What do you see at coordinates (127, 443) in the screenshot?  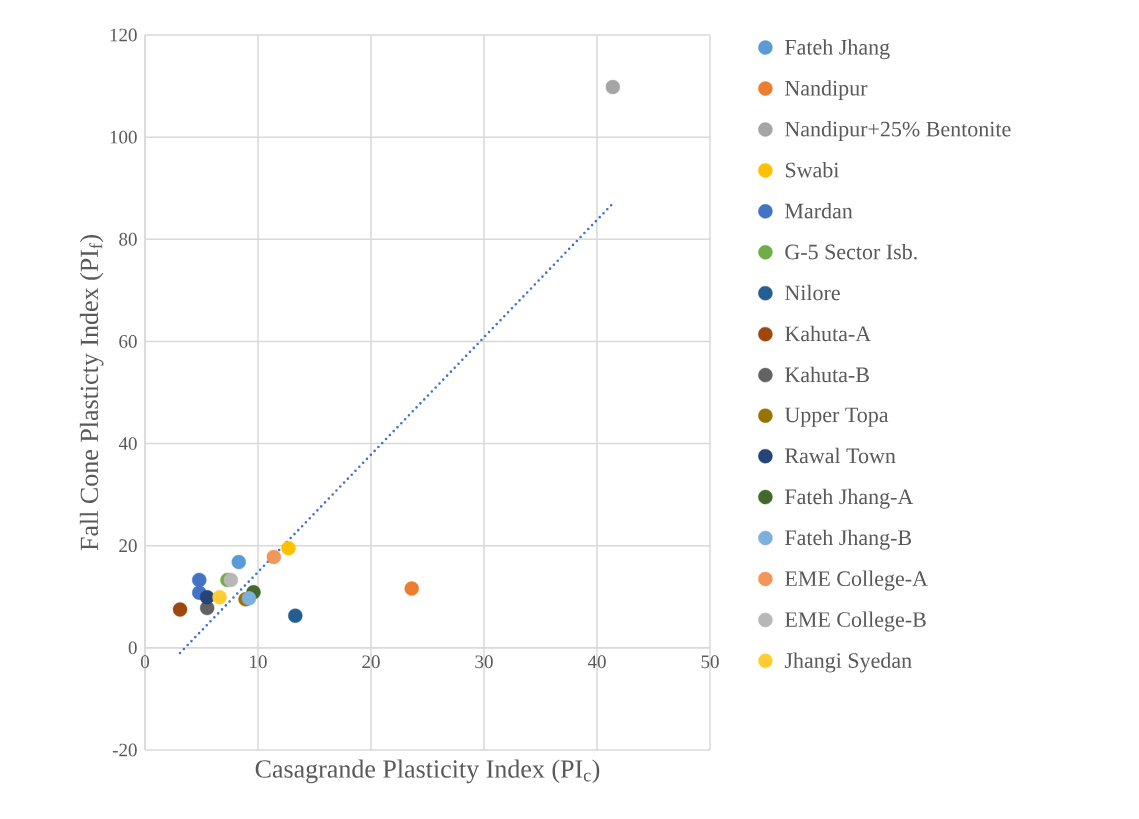 I see `y-tick-label: 40` at bounding box center [127, 443].